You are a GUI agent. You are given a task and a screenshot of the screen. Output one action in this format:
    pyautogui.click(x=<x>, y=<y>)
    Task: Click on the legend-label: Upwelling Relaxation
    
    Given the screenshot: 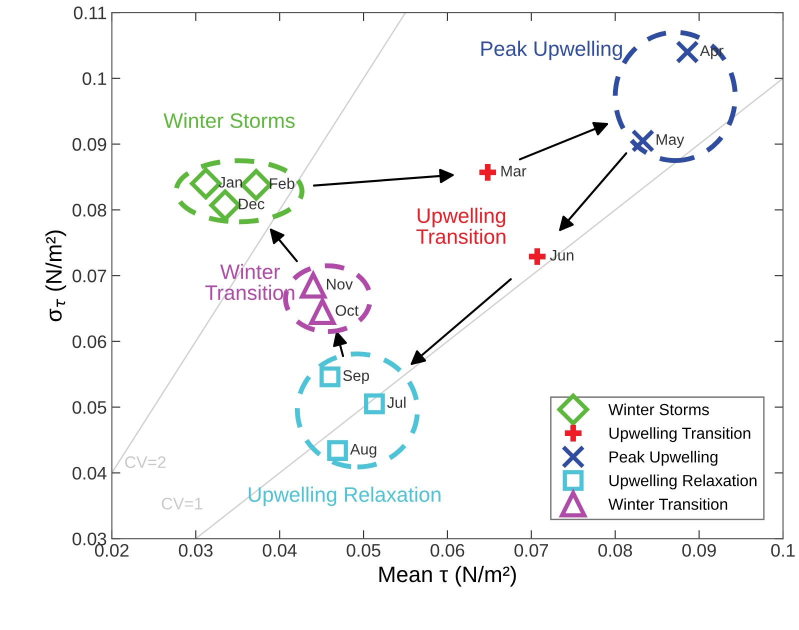 What is the action you would take?
    pyautogui.click(x=683, y=482)
    